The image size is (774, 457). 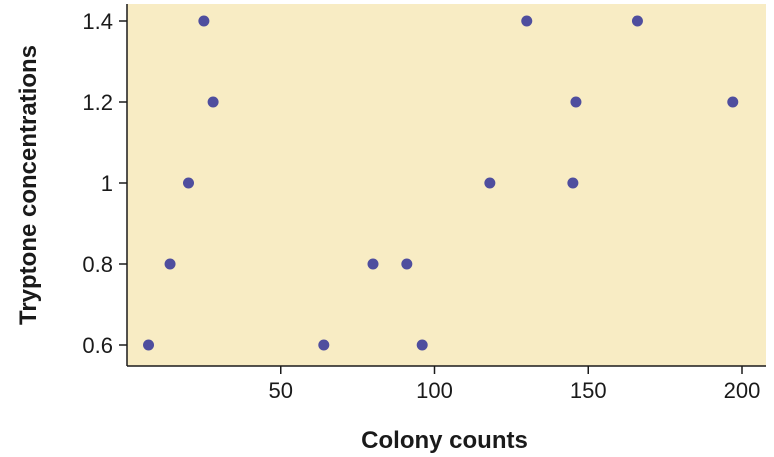 What do you see at coordinates (97, 21) in the screenshot?
I see `y-tick-label: 1.4` at bounding box center [97, 21].